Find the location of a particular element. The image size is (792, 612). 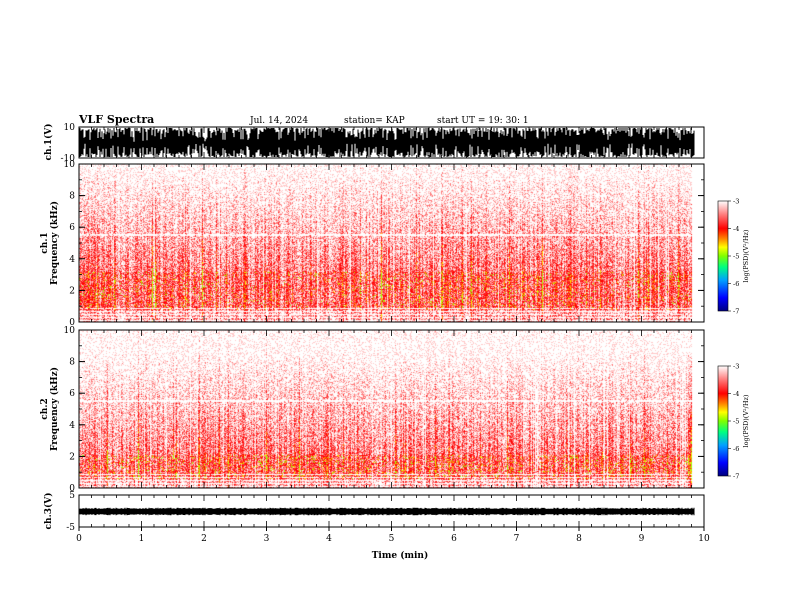

x-tick-label: 4 is located at coordinates (329, 539).